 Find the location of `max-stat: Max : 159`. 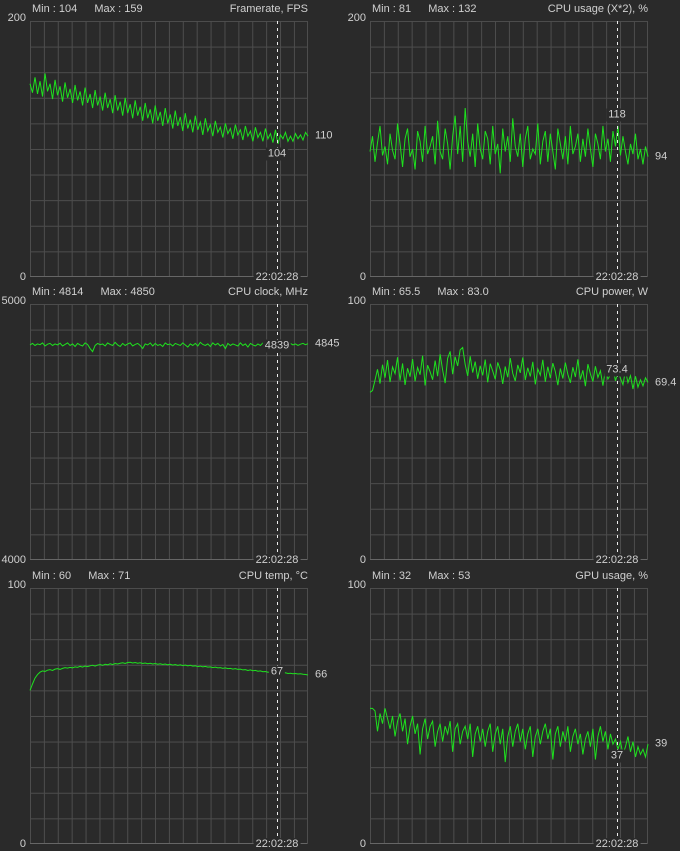

max-stat: Max : 159 is located at coordinates (118, 9).